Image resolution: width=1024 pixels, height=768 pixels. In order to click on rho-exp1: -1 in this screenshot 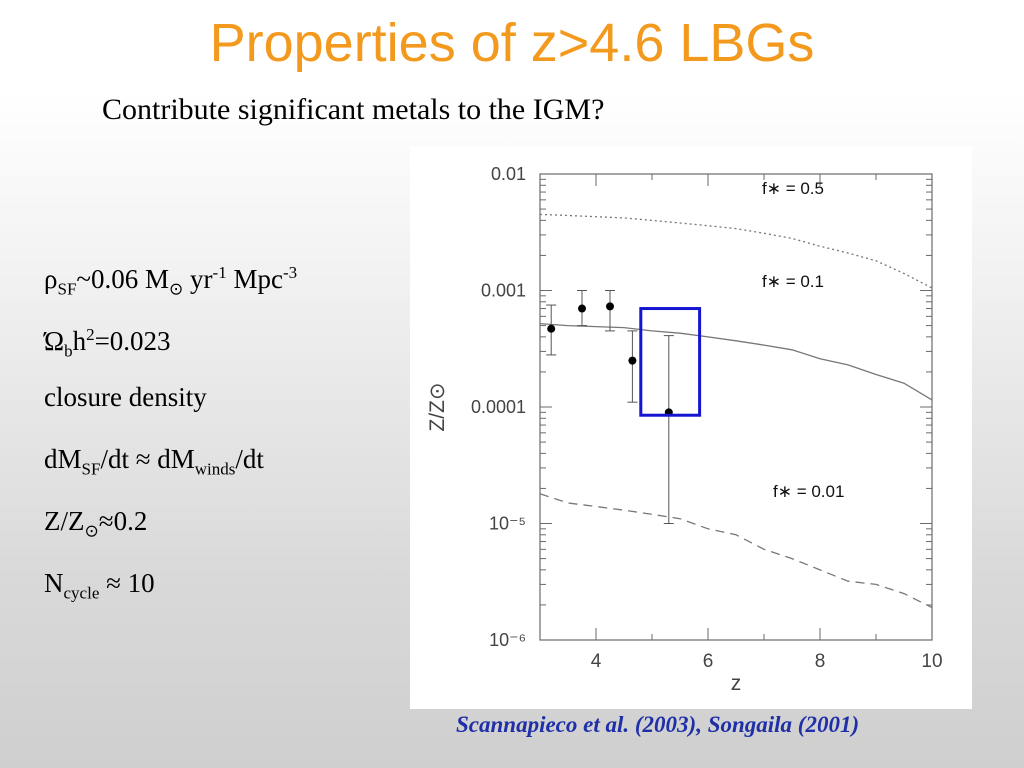, I will do `click(219, 272)`.